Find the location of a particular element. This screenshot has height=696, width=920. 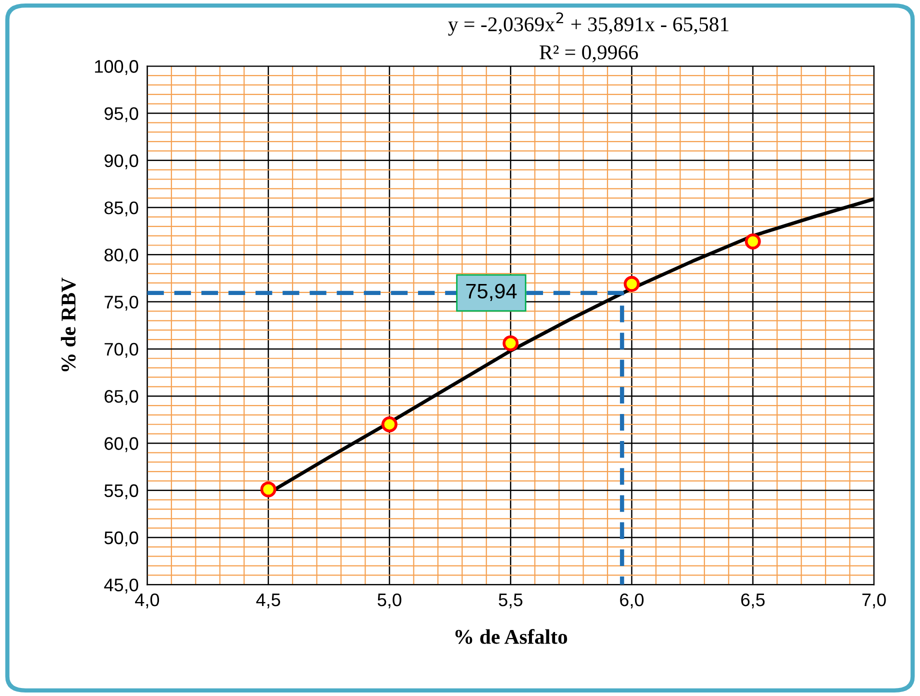

x-tick-label: 4,5 is located at coordinates (268, 601).